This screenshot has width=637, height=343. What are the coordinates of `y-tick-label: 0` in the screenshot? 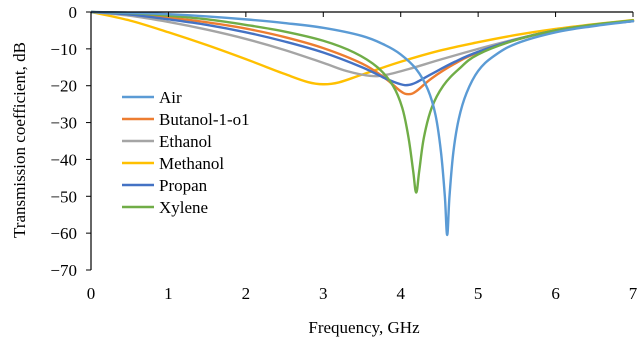 It's located at (73, 12).